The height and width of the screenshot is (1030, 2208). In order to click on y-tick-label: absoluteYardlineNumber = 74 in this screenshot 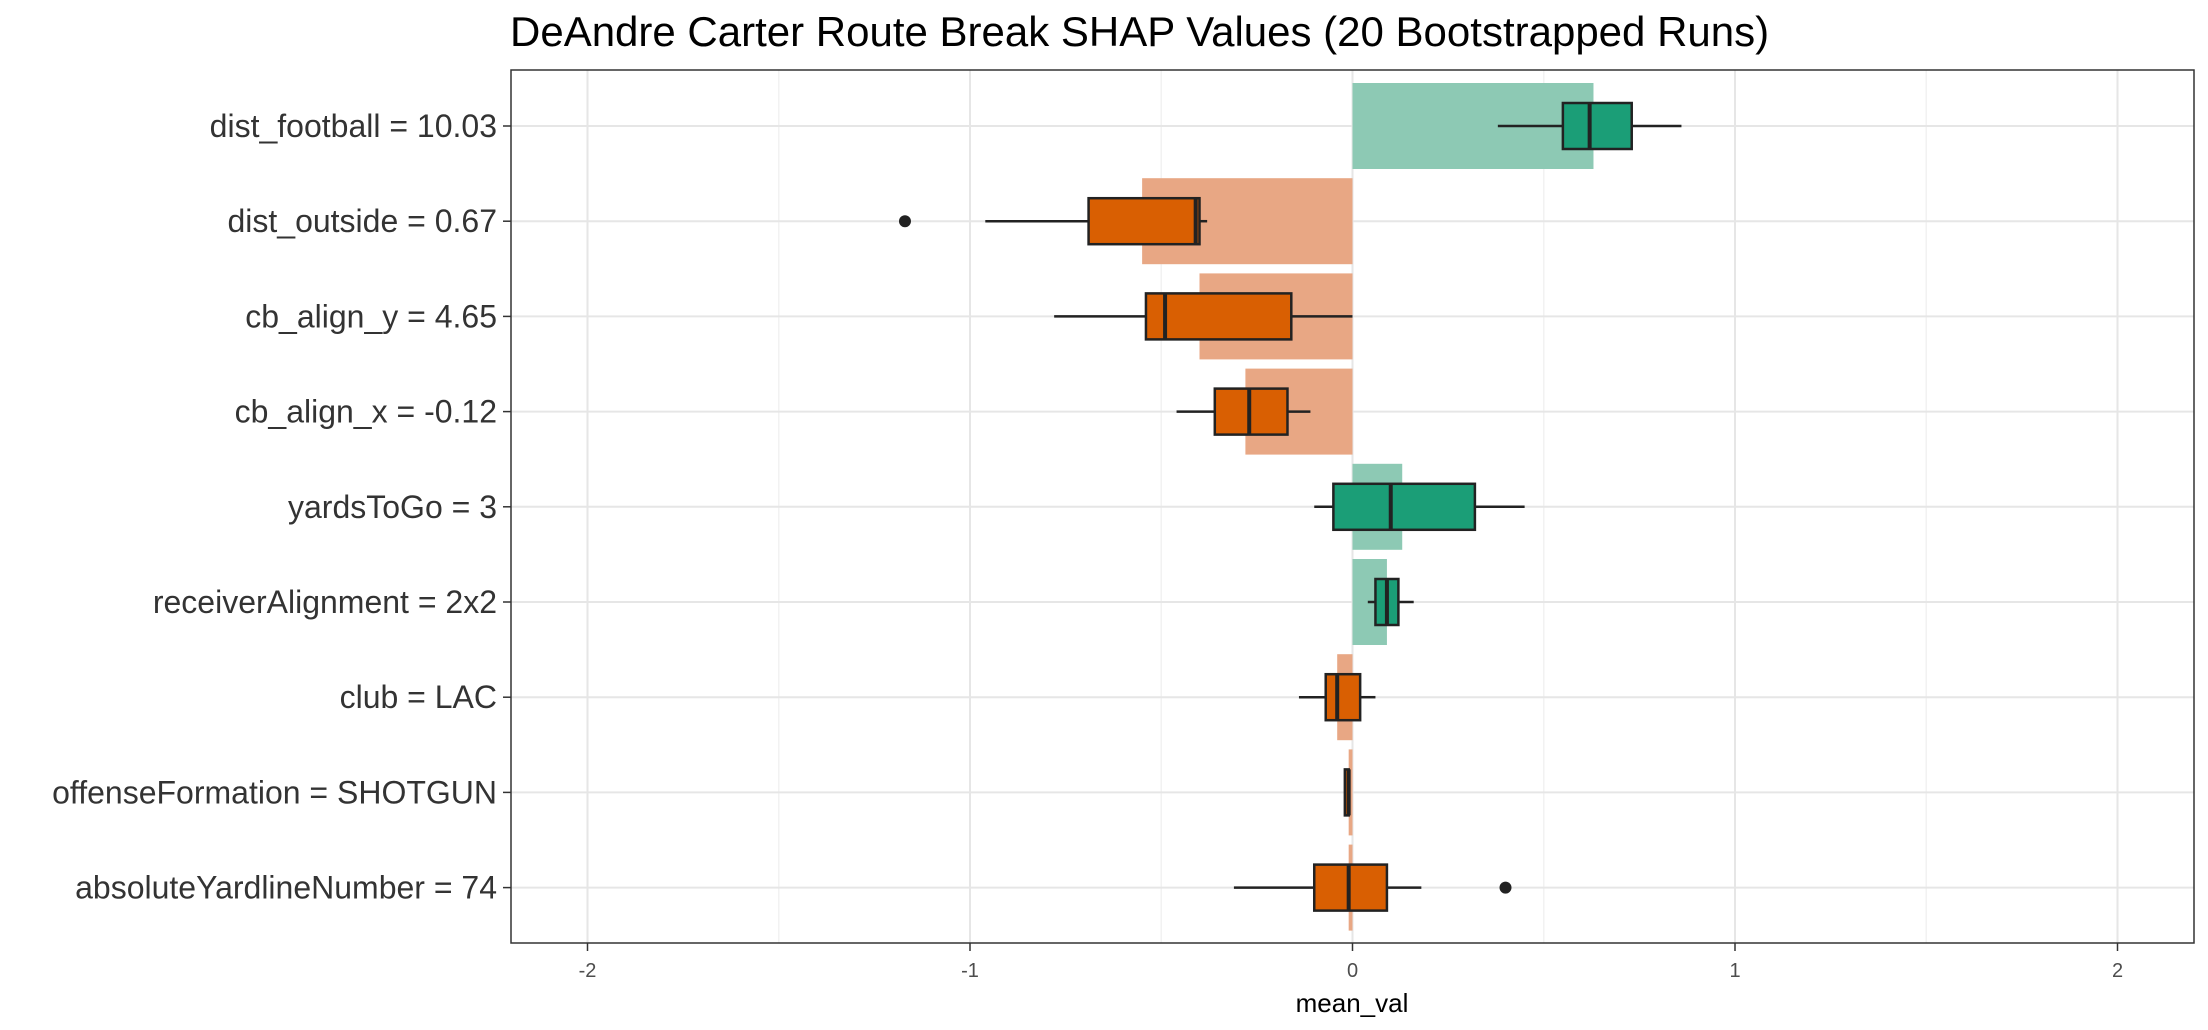, I will do `click(286, 888)`.